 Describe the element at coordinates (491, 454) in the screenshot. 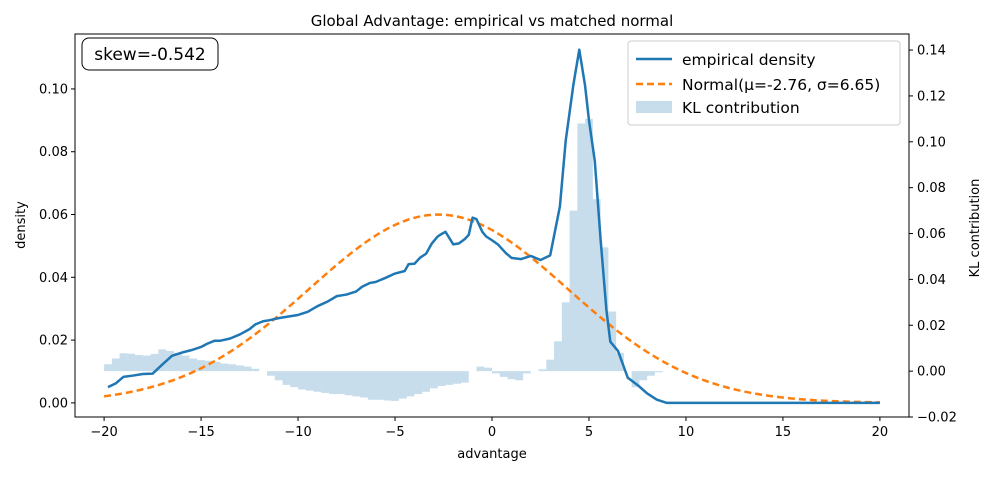

I see `x-axis-label: advantage` at that location.